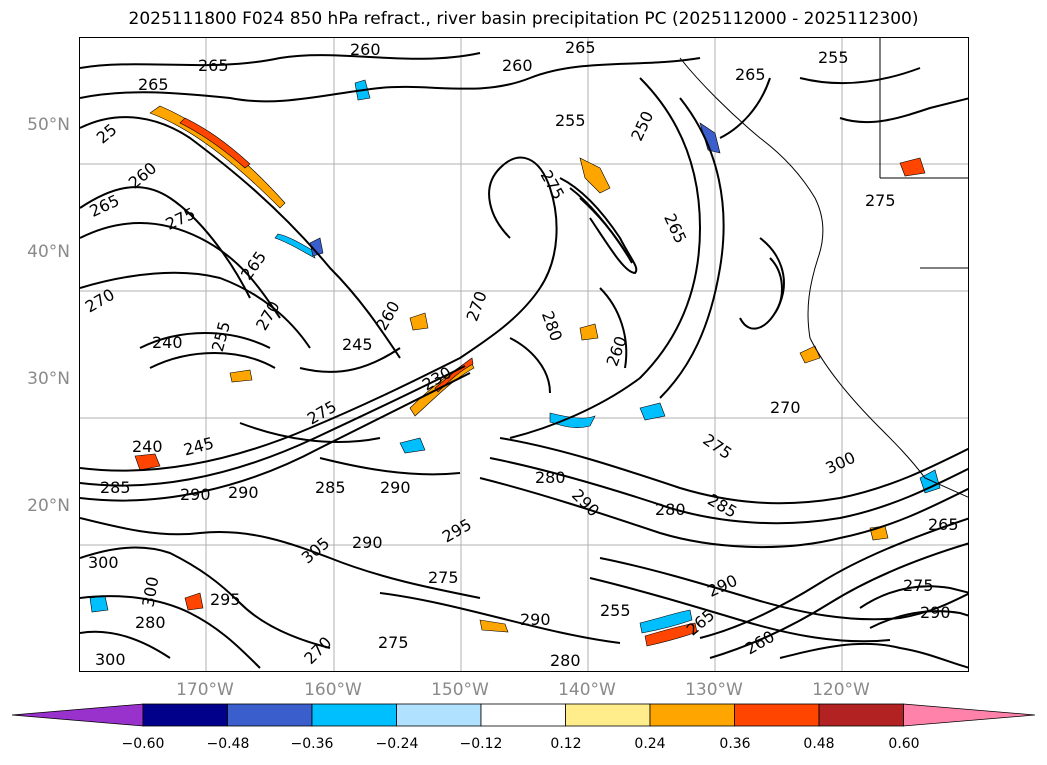 Image resolution: width=1047 pixels, height=765 pixels. What do you see at coordinates (77, 715) in the screenshot?
I see `colorbar-extend-left` at bounding box center [77, 715].